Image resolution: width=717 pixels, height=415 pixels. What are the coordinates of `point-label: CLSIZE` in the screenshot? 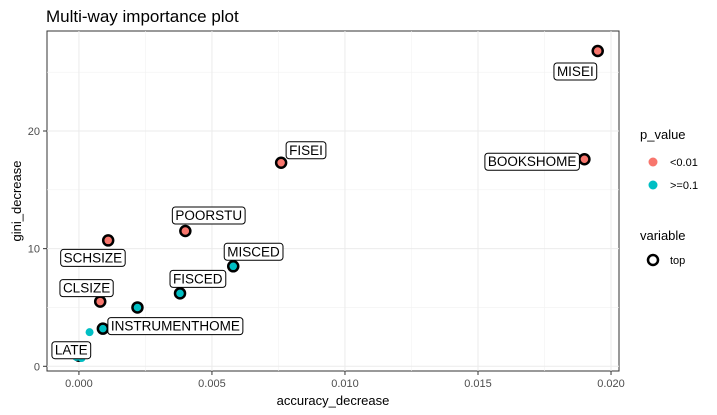 It's located at (86, 288).